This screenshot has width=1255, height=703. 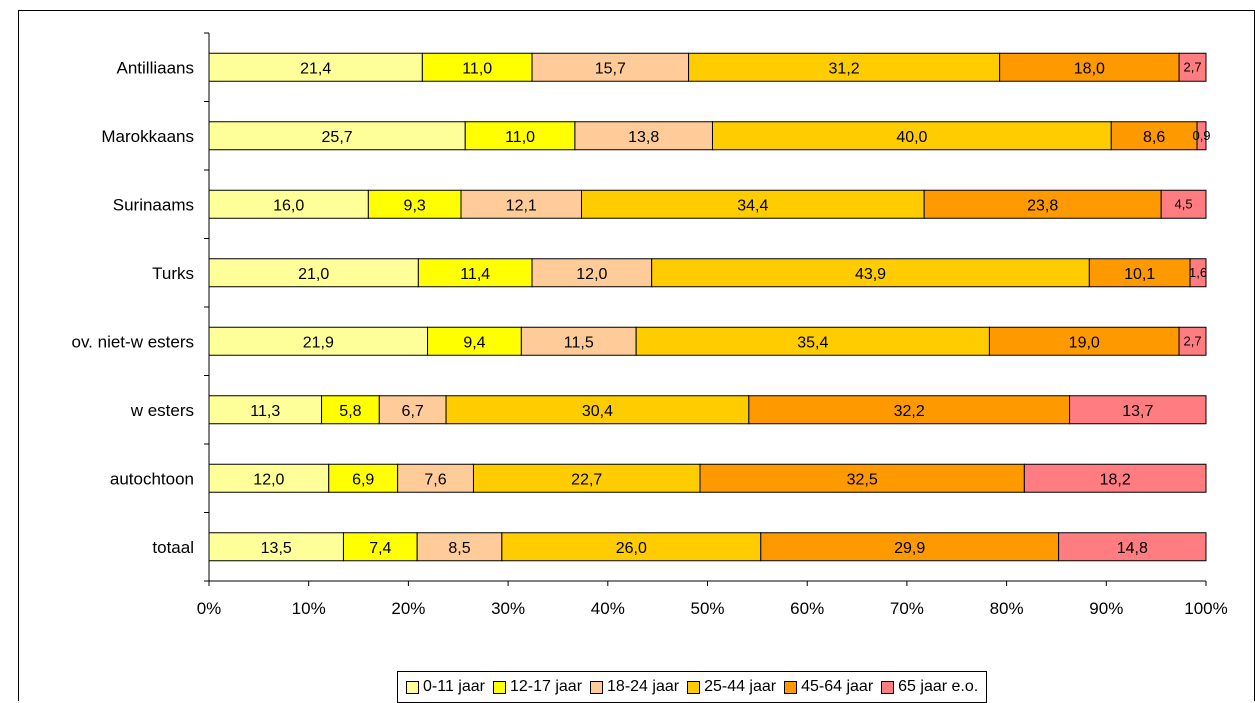 I want to click on x-tick-label: 60%, so click(x=807, y=608).